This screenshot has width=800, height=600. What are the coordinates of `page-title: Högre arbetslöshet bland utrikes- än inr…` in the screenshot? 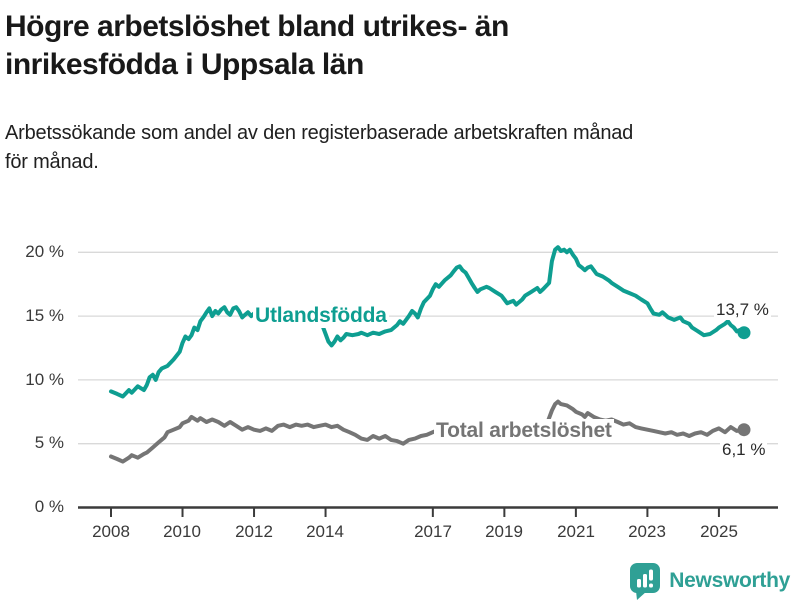 It's located at (257, 46).